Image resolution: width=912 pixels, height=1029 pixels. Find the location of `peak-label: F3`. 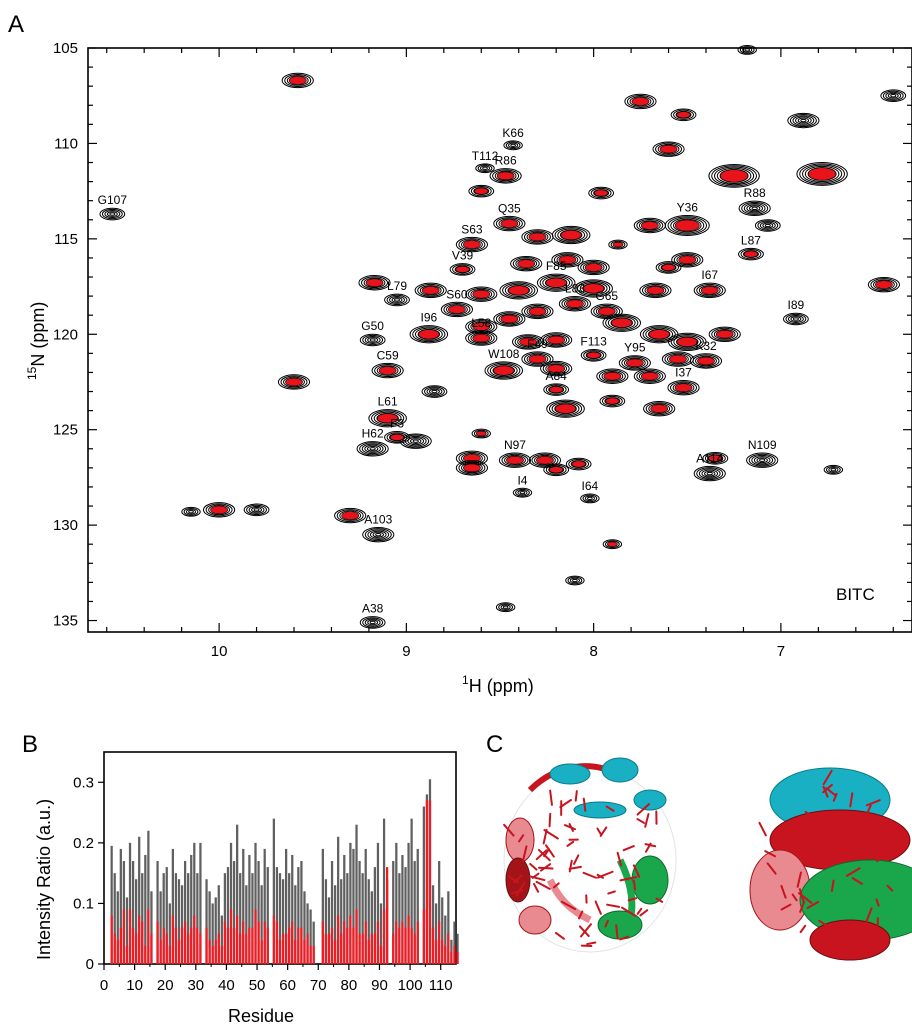

peak-label: F3 is located at coordinates (397, 424).